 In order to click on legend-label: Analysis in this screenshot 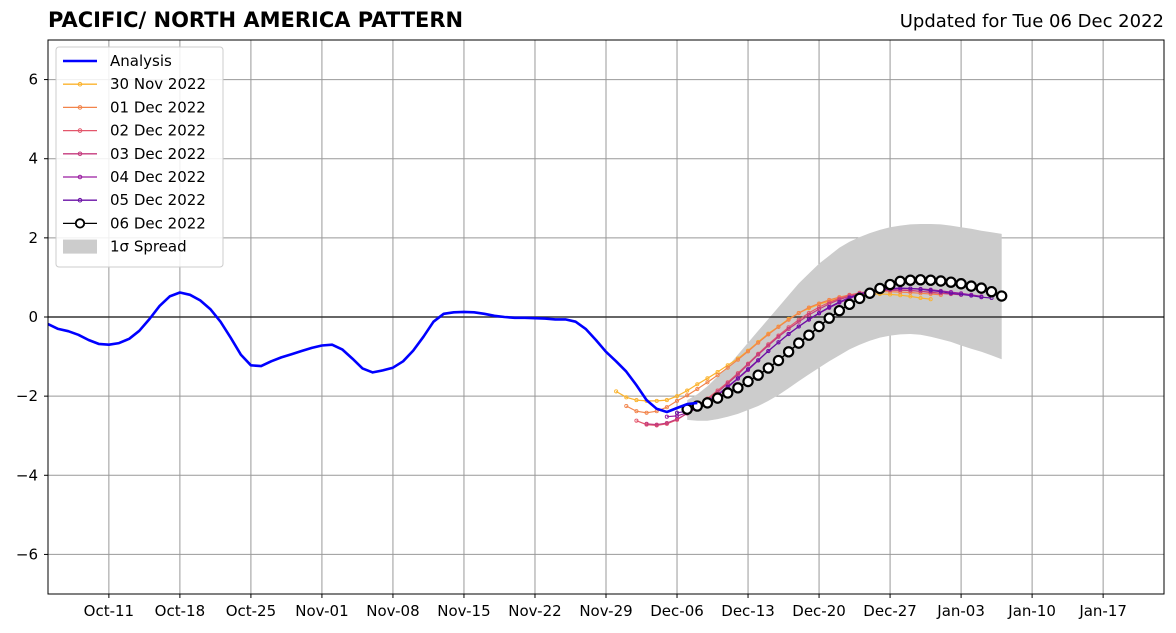, I will do `click(141, 61)`.